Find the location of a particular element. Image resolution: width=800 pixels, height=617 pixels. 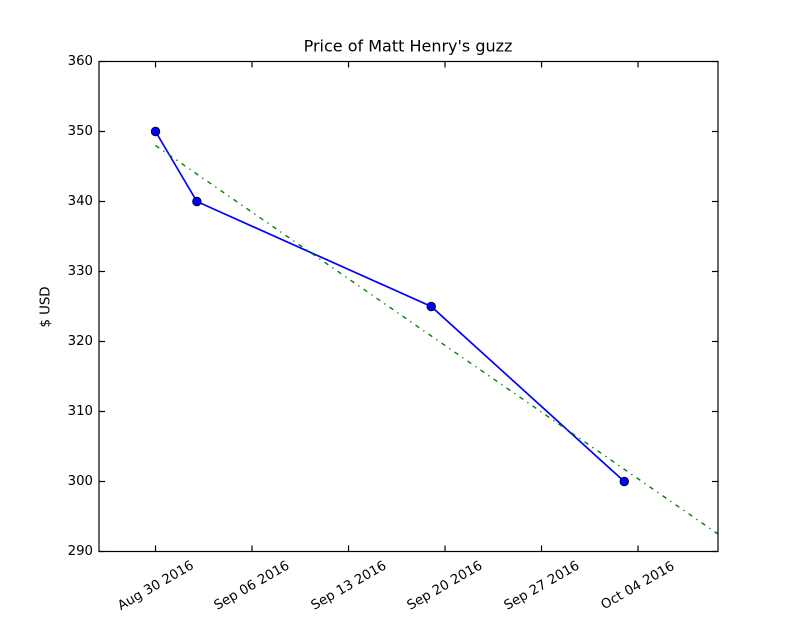

y-tick-label: 350 is located at coordinates (80, 131).